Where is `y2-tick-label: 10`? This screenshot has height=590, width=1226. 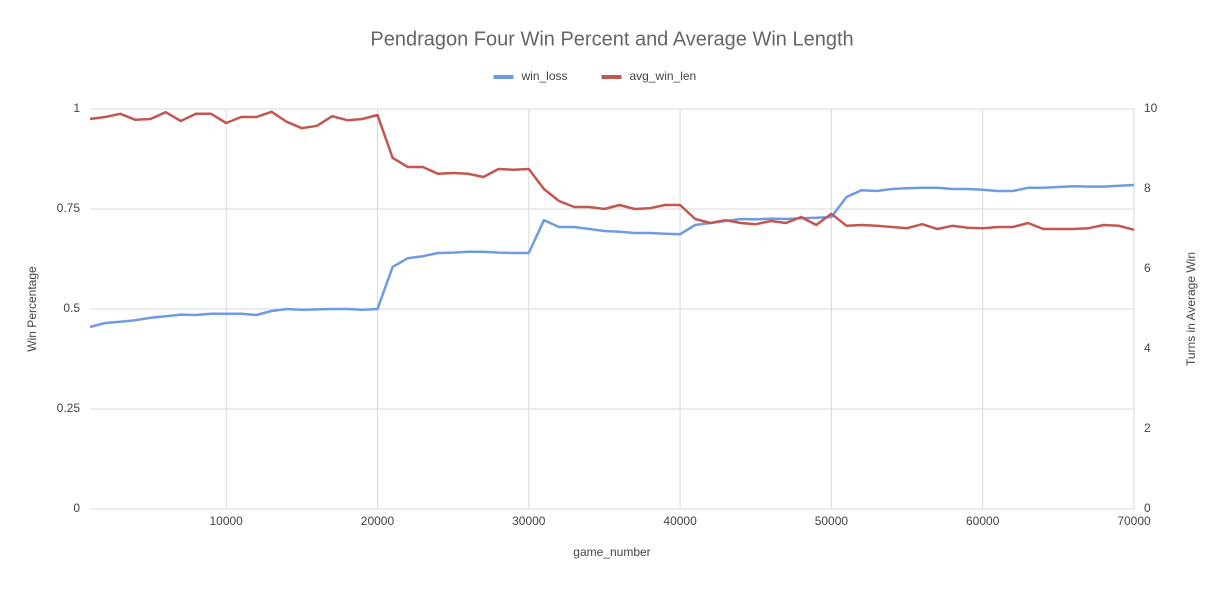 y2-tick-label: 10 is located at coordinates (1151, 108).